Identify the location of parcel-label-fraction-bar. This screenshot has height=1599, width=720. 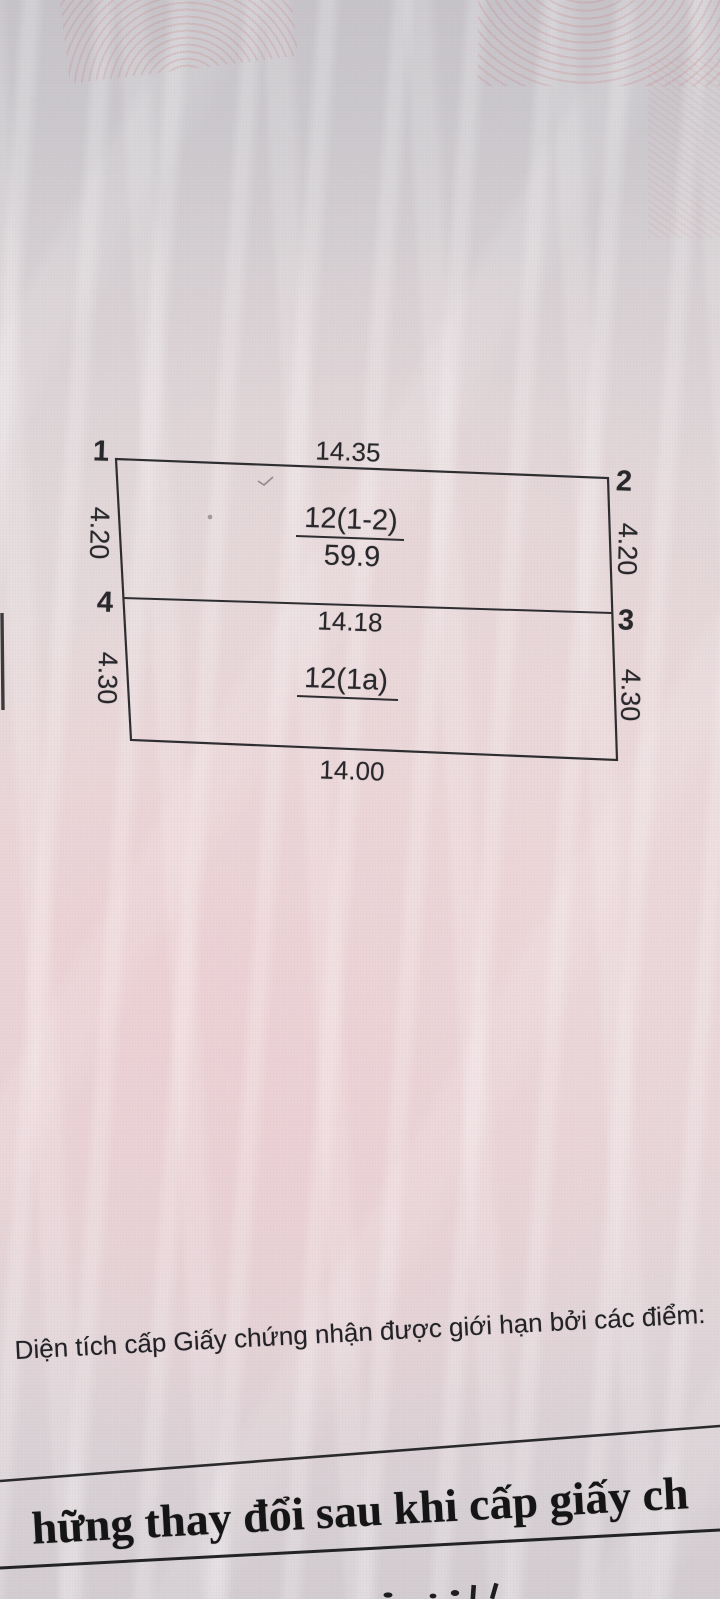
(350, 538).